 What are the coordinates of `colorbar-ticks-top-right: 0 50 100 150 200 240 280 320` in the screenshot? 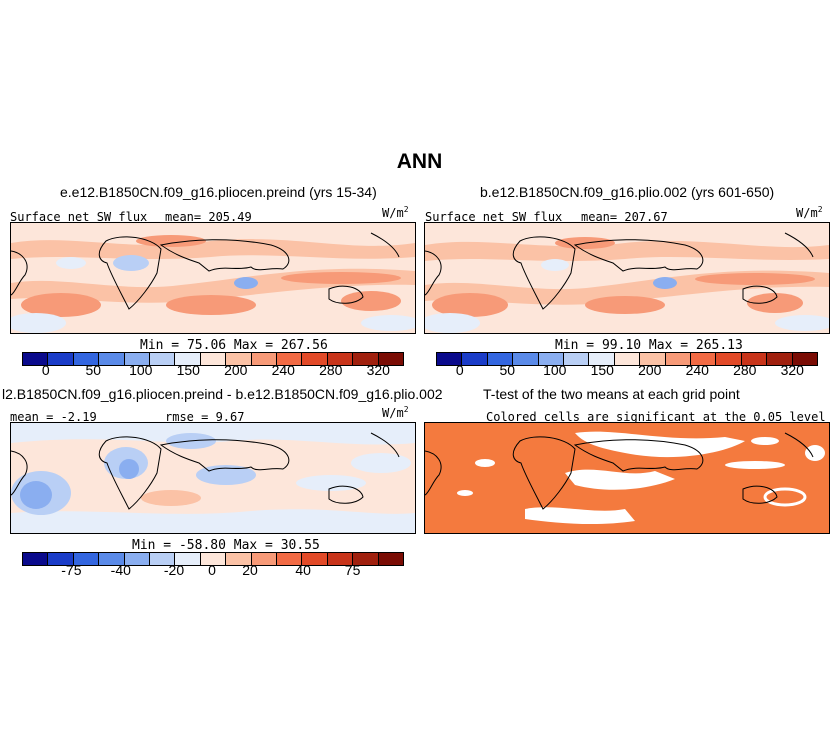 It's located at (626, 370).